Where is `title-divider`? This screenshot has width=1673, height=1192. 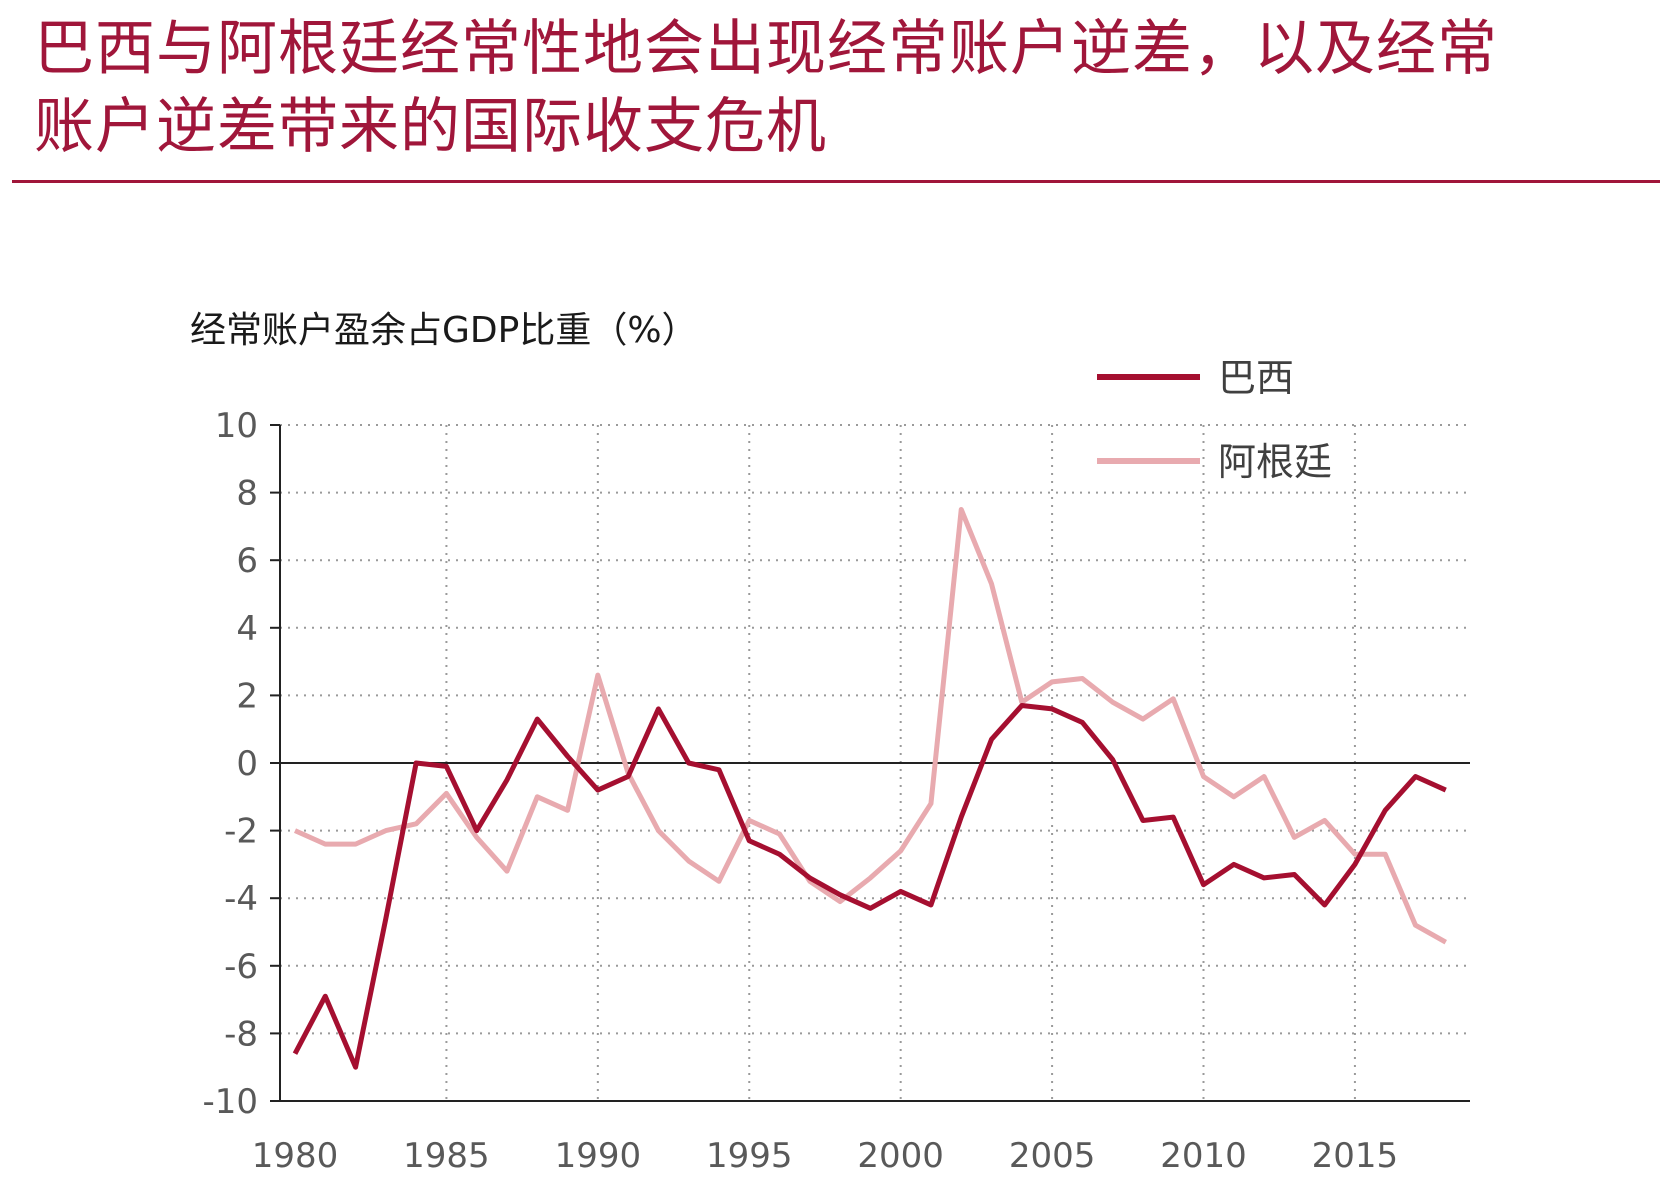
title-divider is located at coordinates (836, 181).